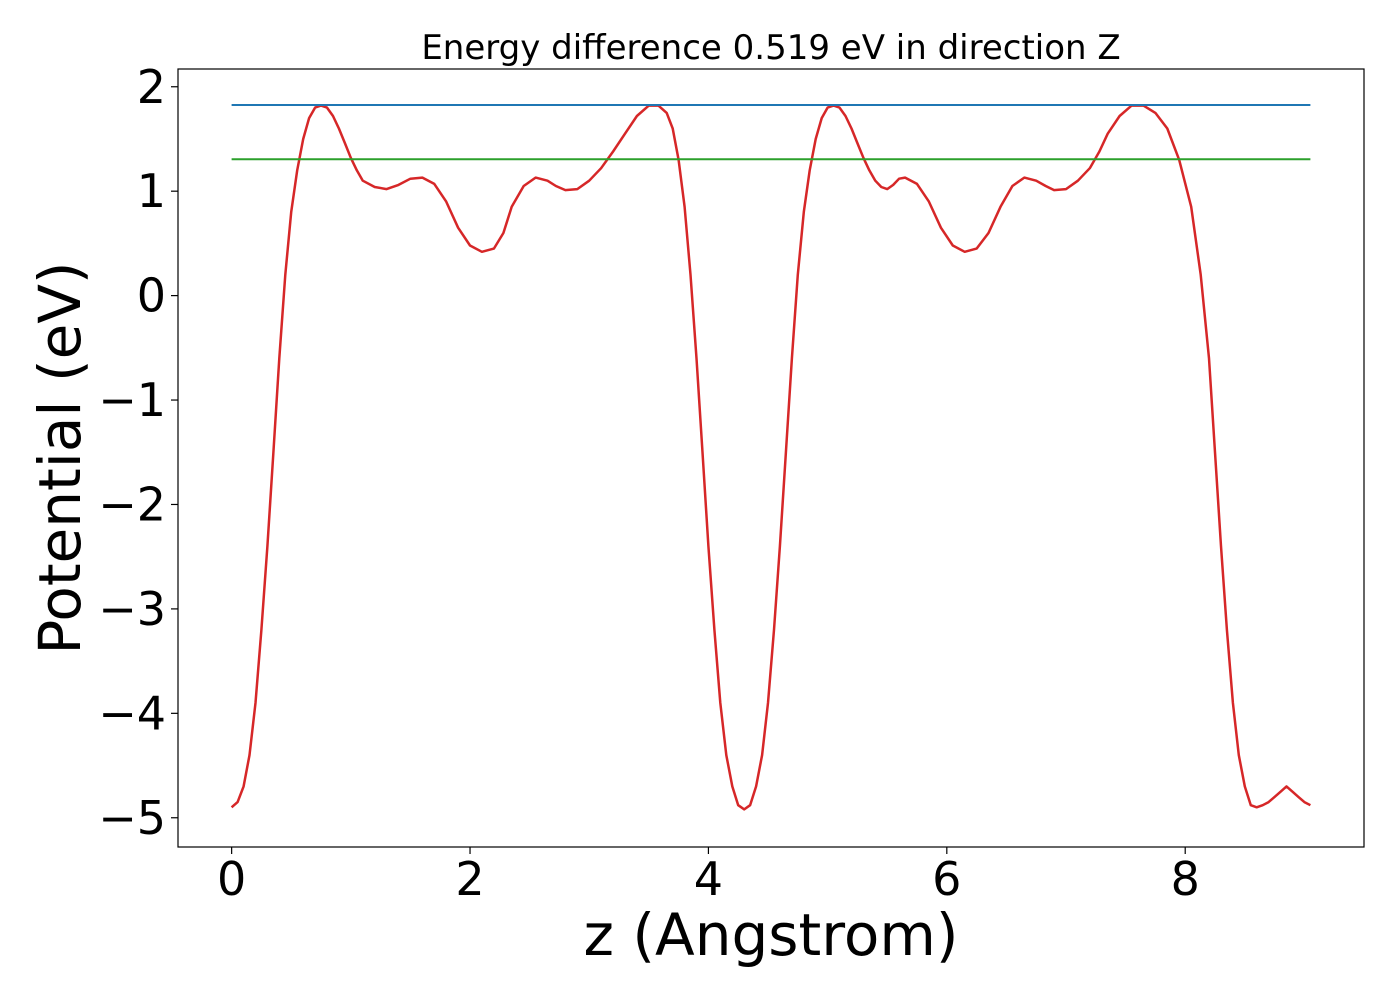  I want to click on y-tick-label: 0, so click(151, 296).